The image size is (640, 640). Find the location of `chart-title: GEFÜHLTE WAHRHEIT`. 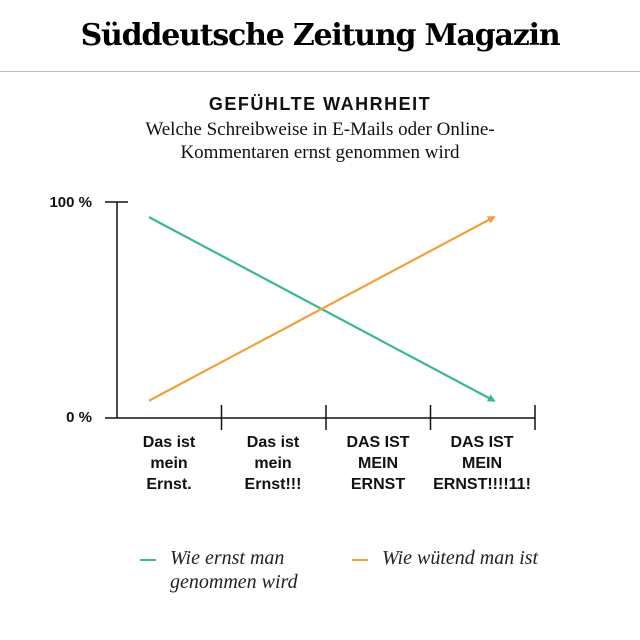

chart-title: GEFÜHLTE WAHRHEIT is located at coordinates (320, 104).